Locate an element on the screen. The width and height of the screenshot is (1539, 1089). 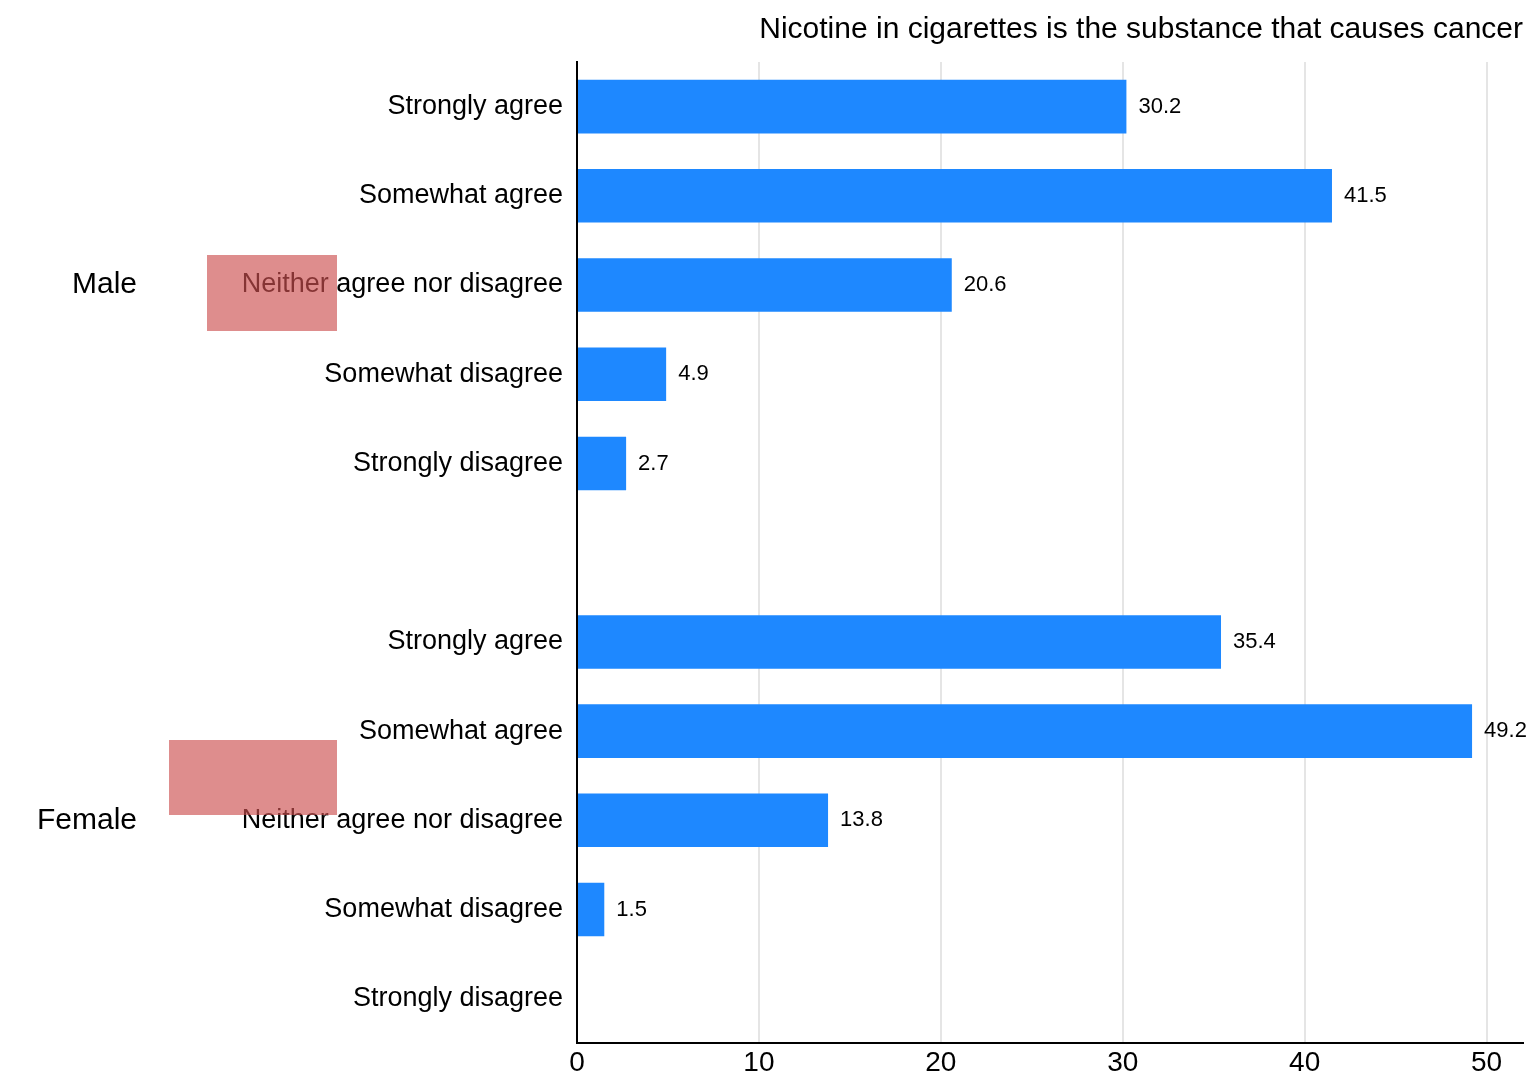
text: Male is located at coordinates (104, 283).